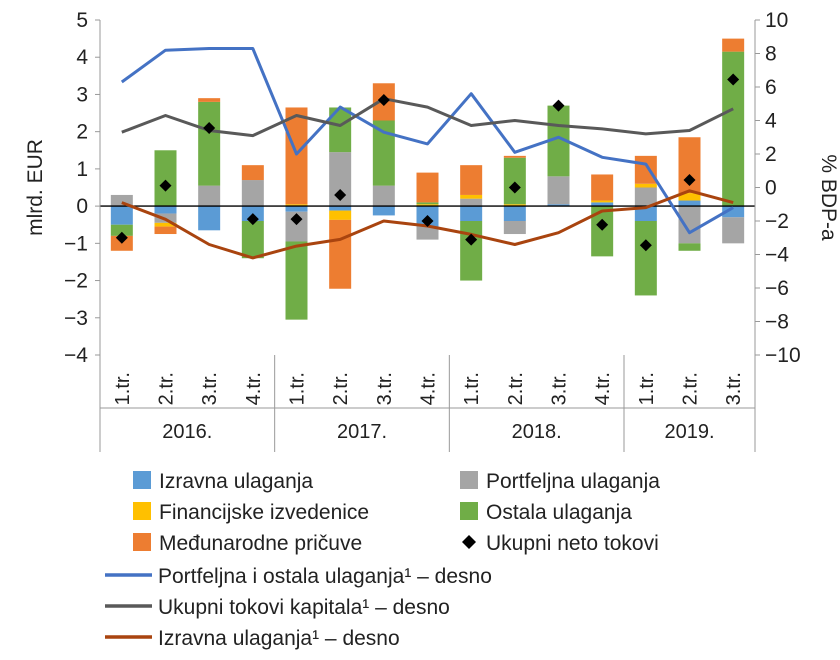  Describe the element at coordinates (187, 432) in the screenshot. I see `group-label-1: 2016.` at that location.